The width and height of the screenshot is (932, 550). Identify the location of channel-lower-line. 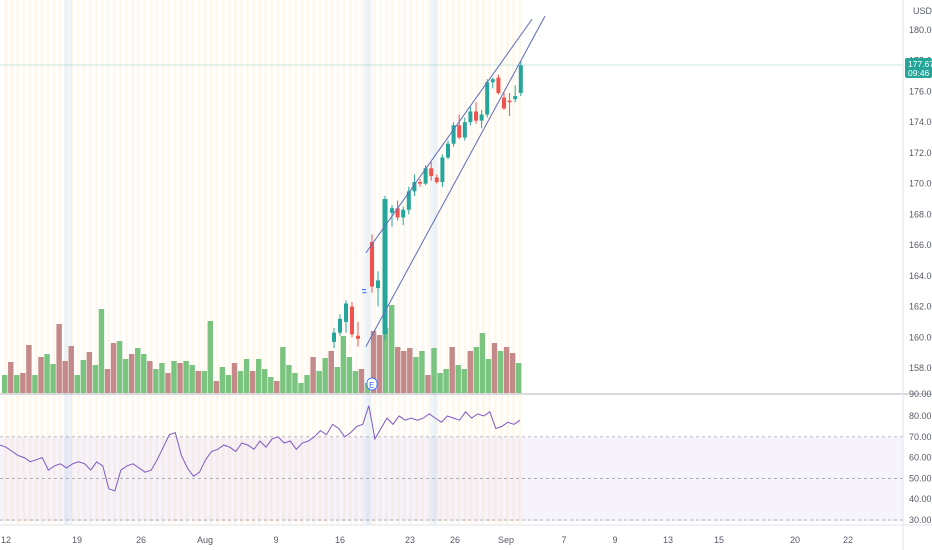
(455, 181).